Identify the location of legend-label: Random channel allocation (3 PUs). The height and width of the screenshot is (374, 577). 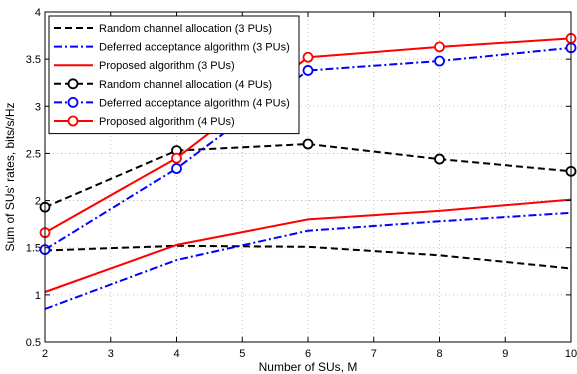
(185, 29).